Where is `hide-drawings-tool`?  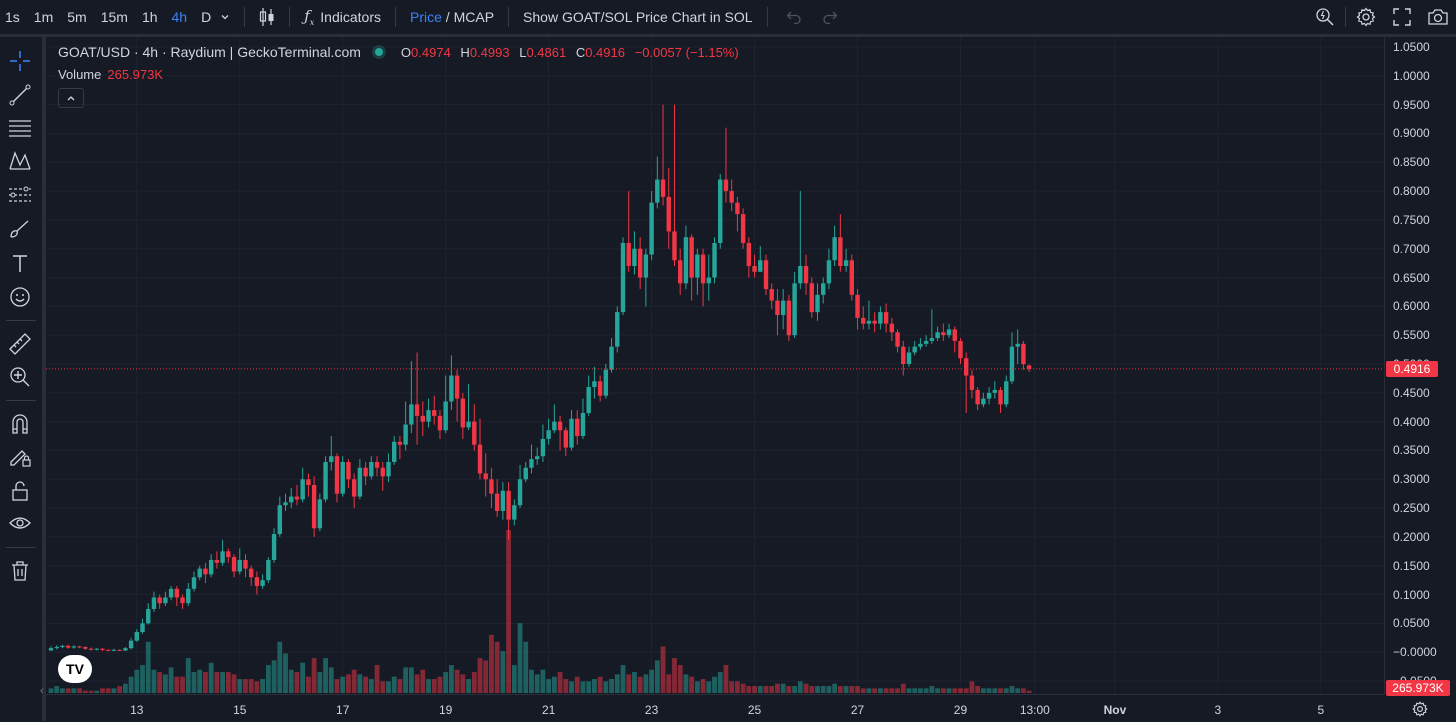 hide-drawings-tool is located at coordinates (20, 523).